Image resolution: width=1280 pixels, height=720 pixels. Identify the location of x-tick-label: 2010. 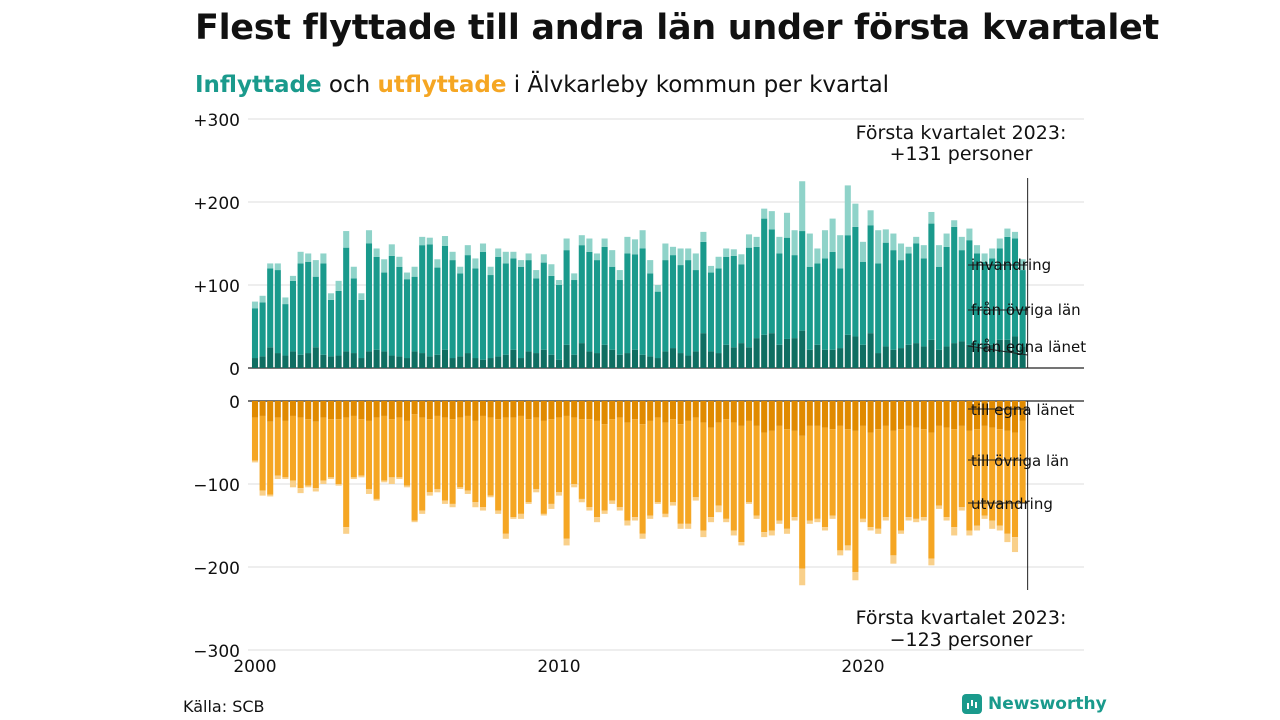
(558, 667).